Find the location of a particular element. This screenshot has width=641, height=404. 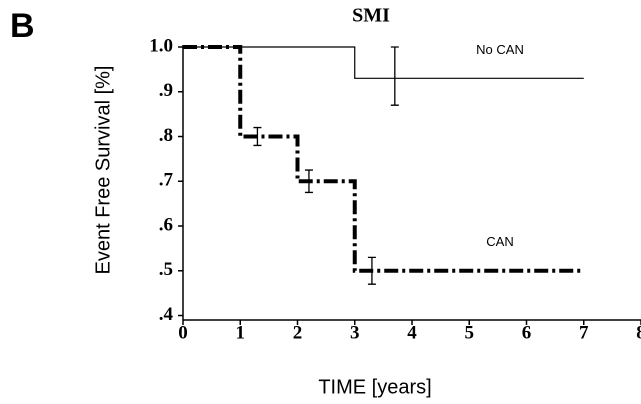

y-axis-label: Event Free Survival [%] is located at coordinates (103, 170).